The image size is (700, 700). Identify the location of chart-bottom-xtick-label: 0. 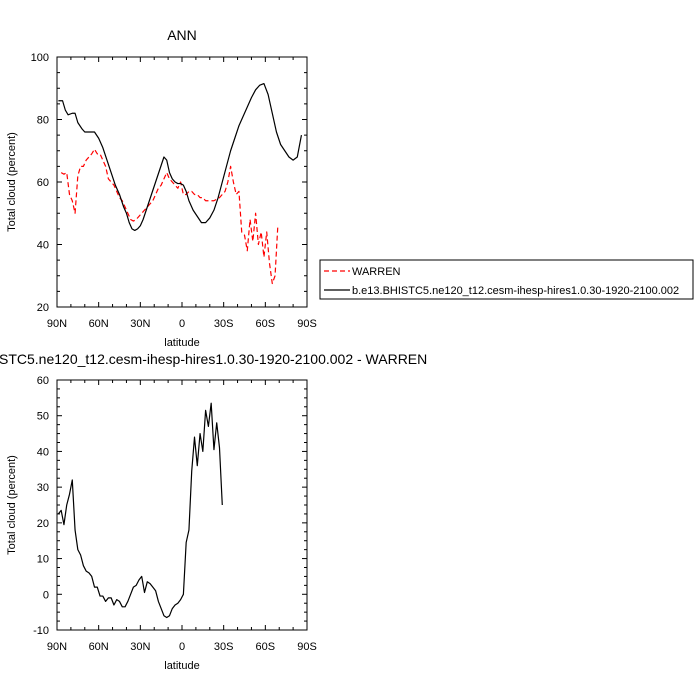
(182, 647).